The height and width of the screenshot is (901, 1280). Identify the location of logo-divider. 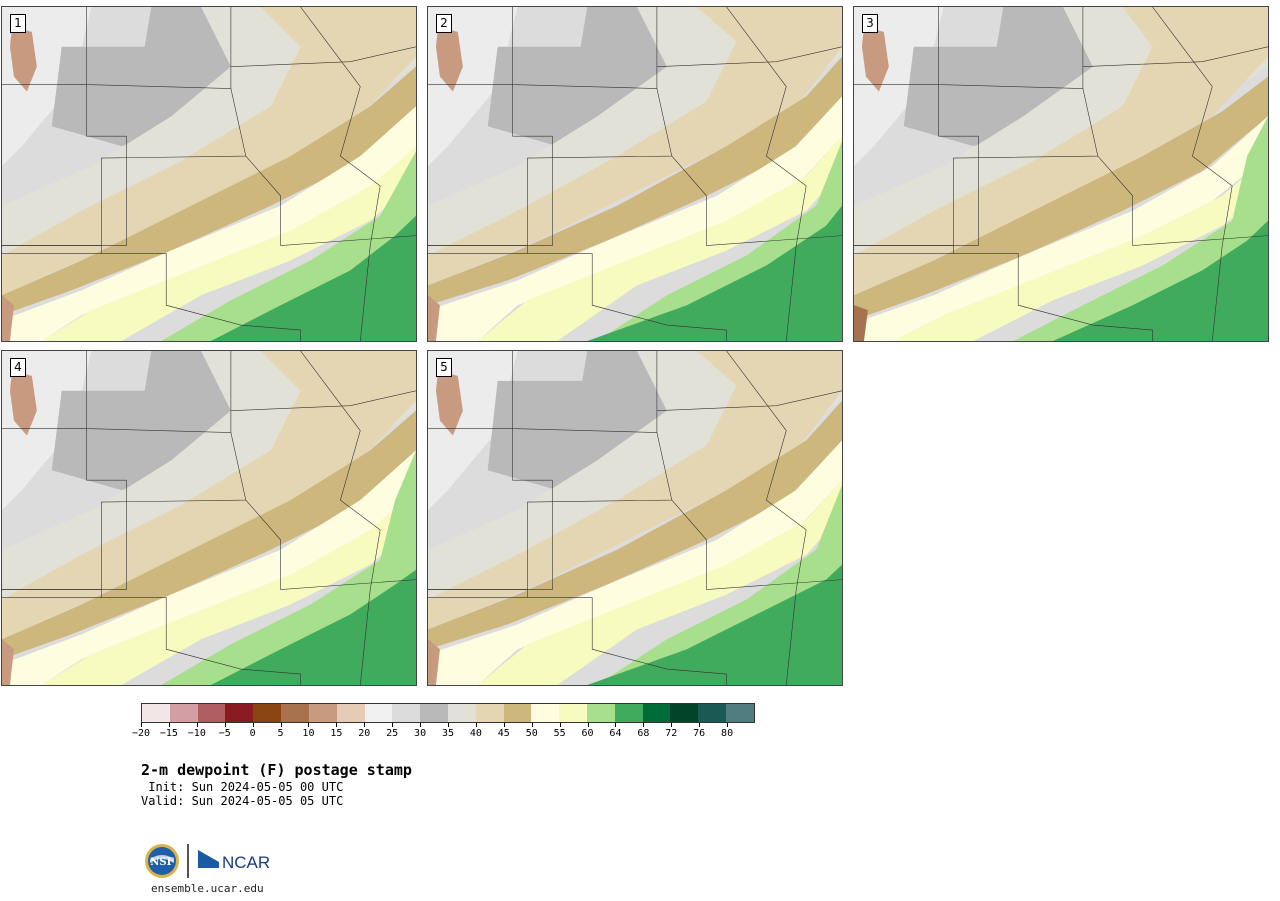
(188, 861).